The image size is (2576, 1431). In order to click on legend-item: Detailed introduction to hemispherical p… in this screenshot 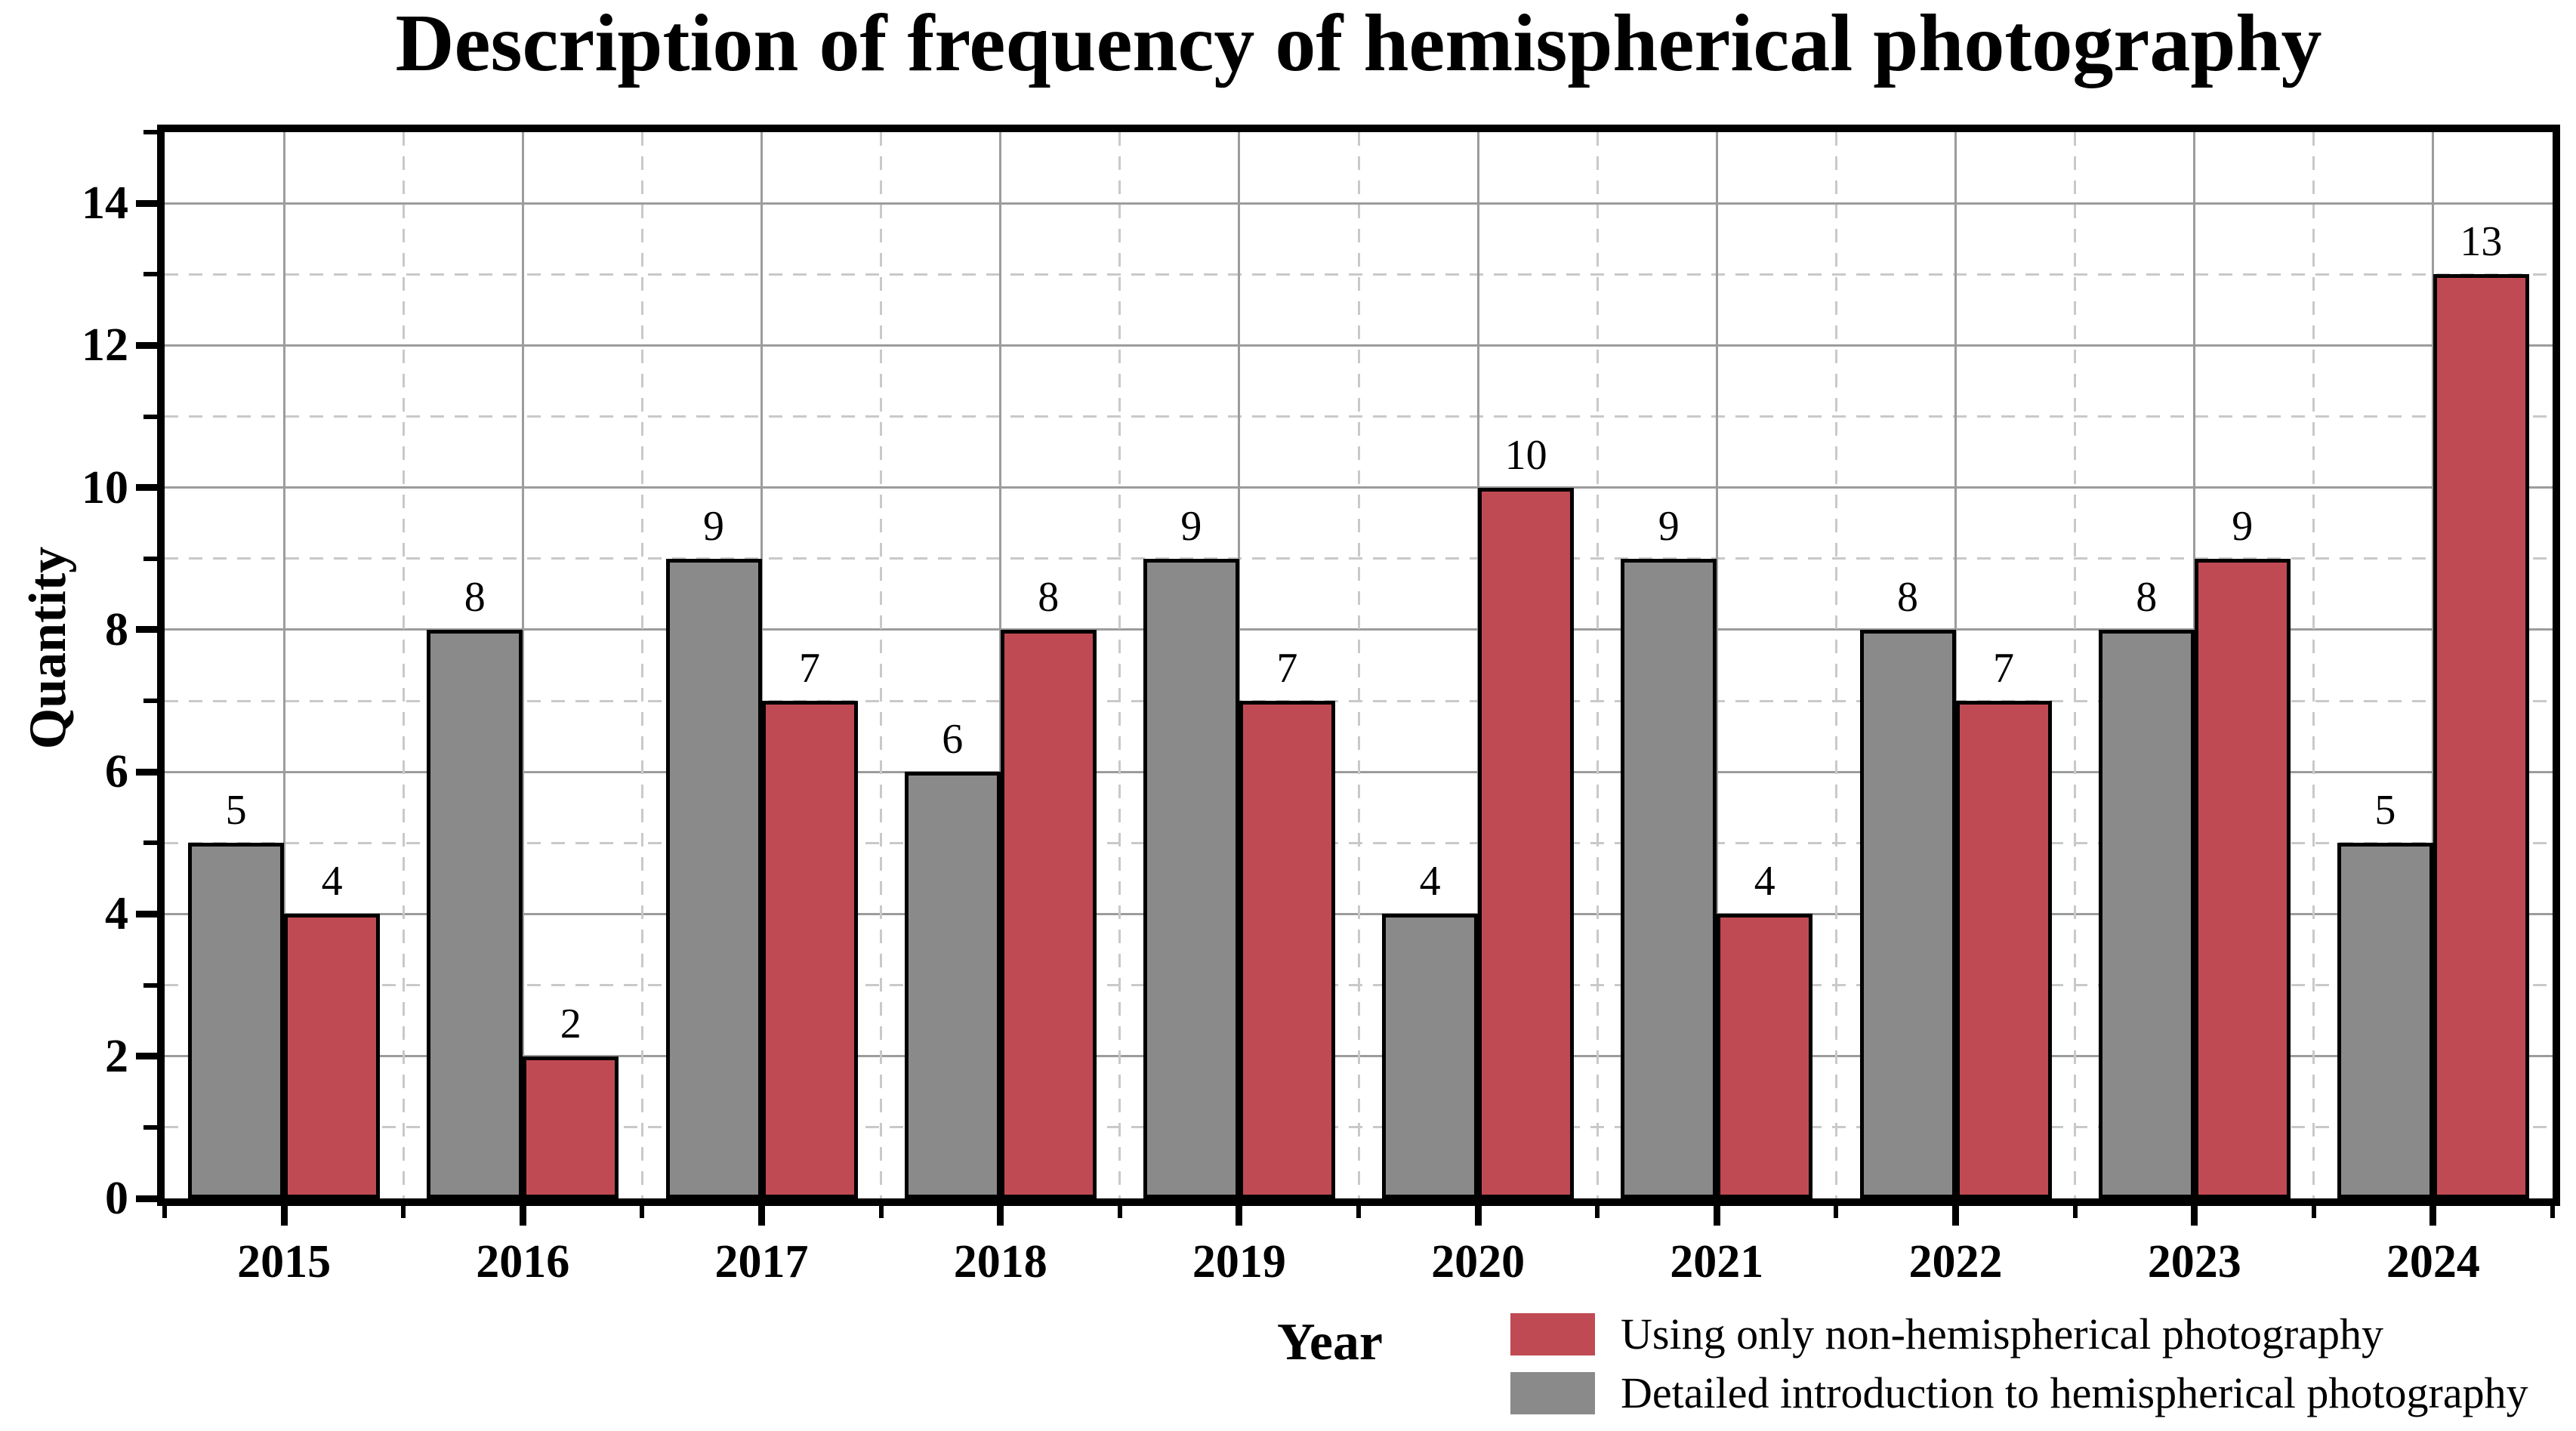, I will do `click(2019, 1392)`.